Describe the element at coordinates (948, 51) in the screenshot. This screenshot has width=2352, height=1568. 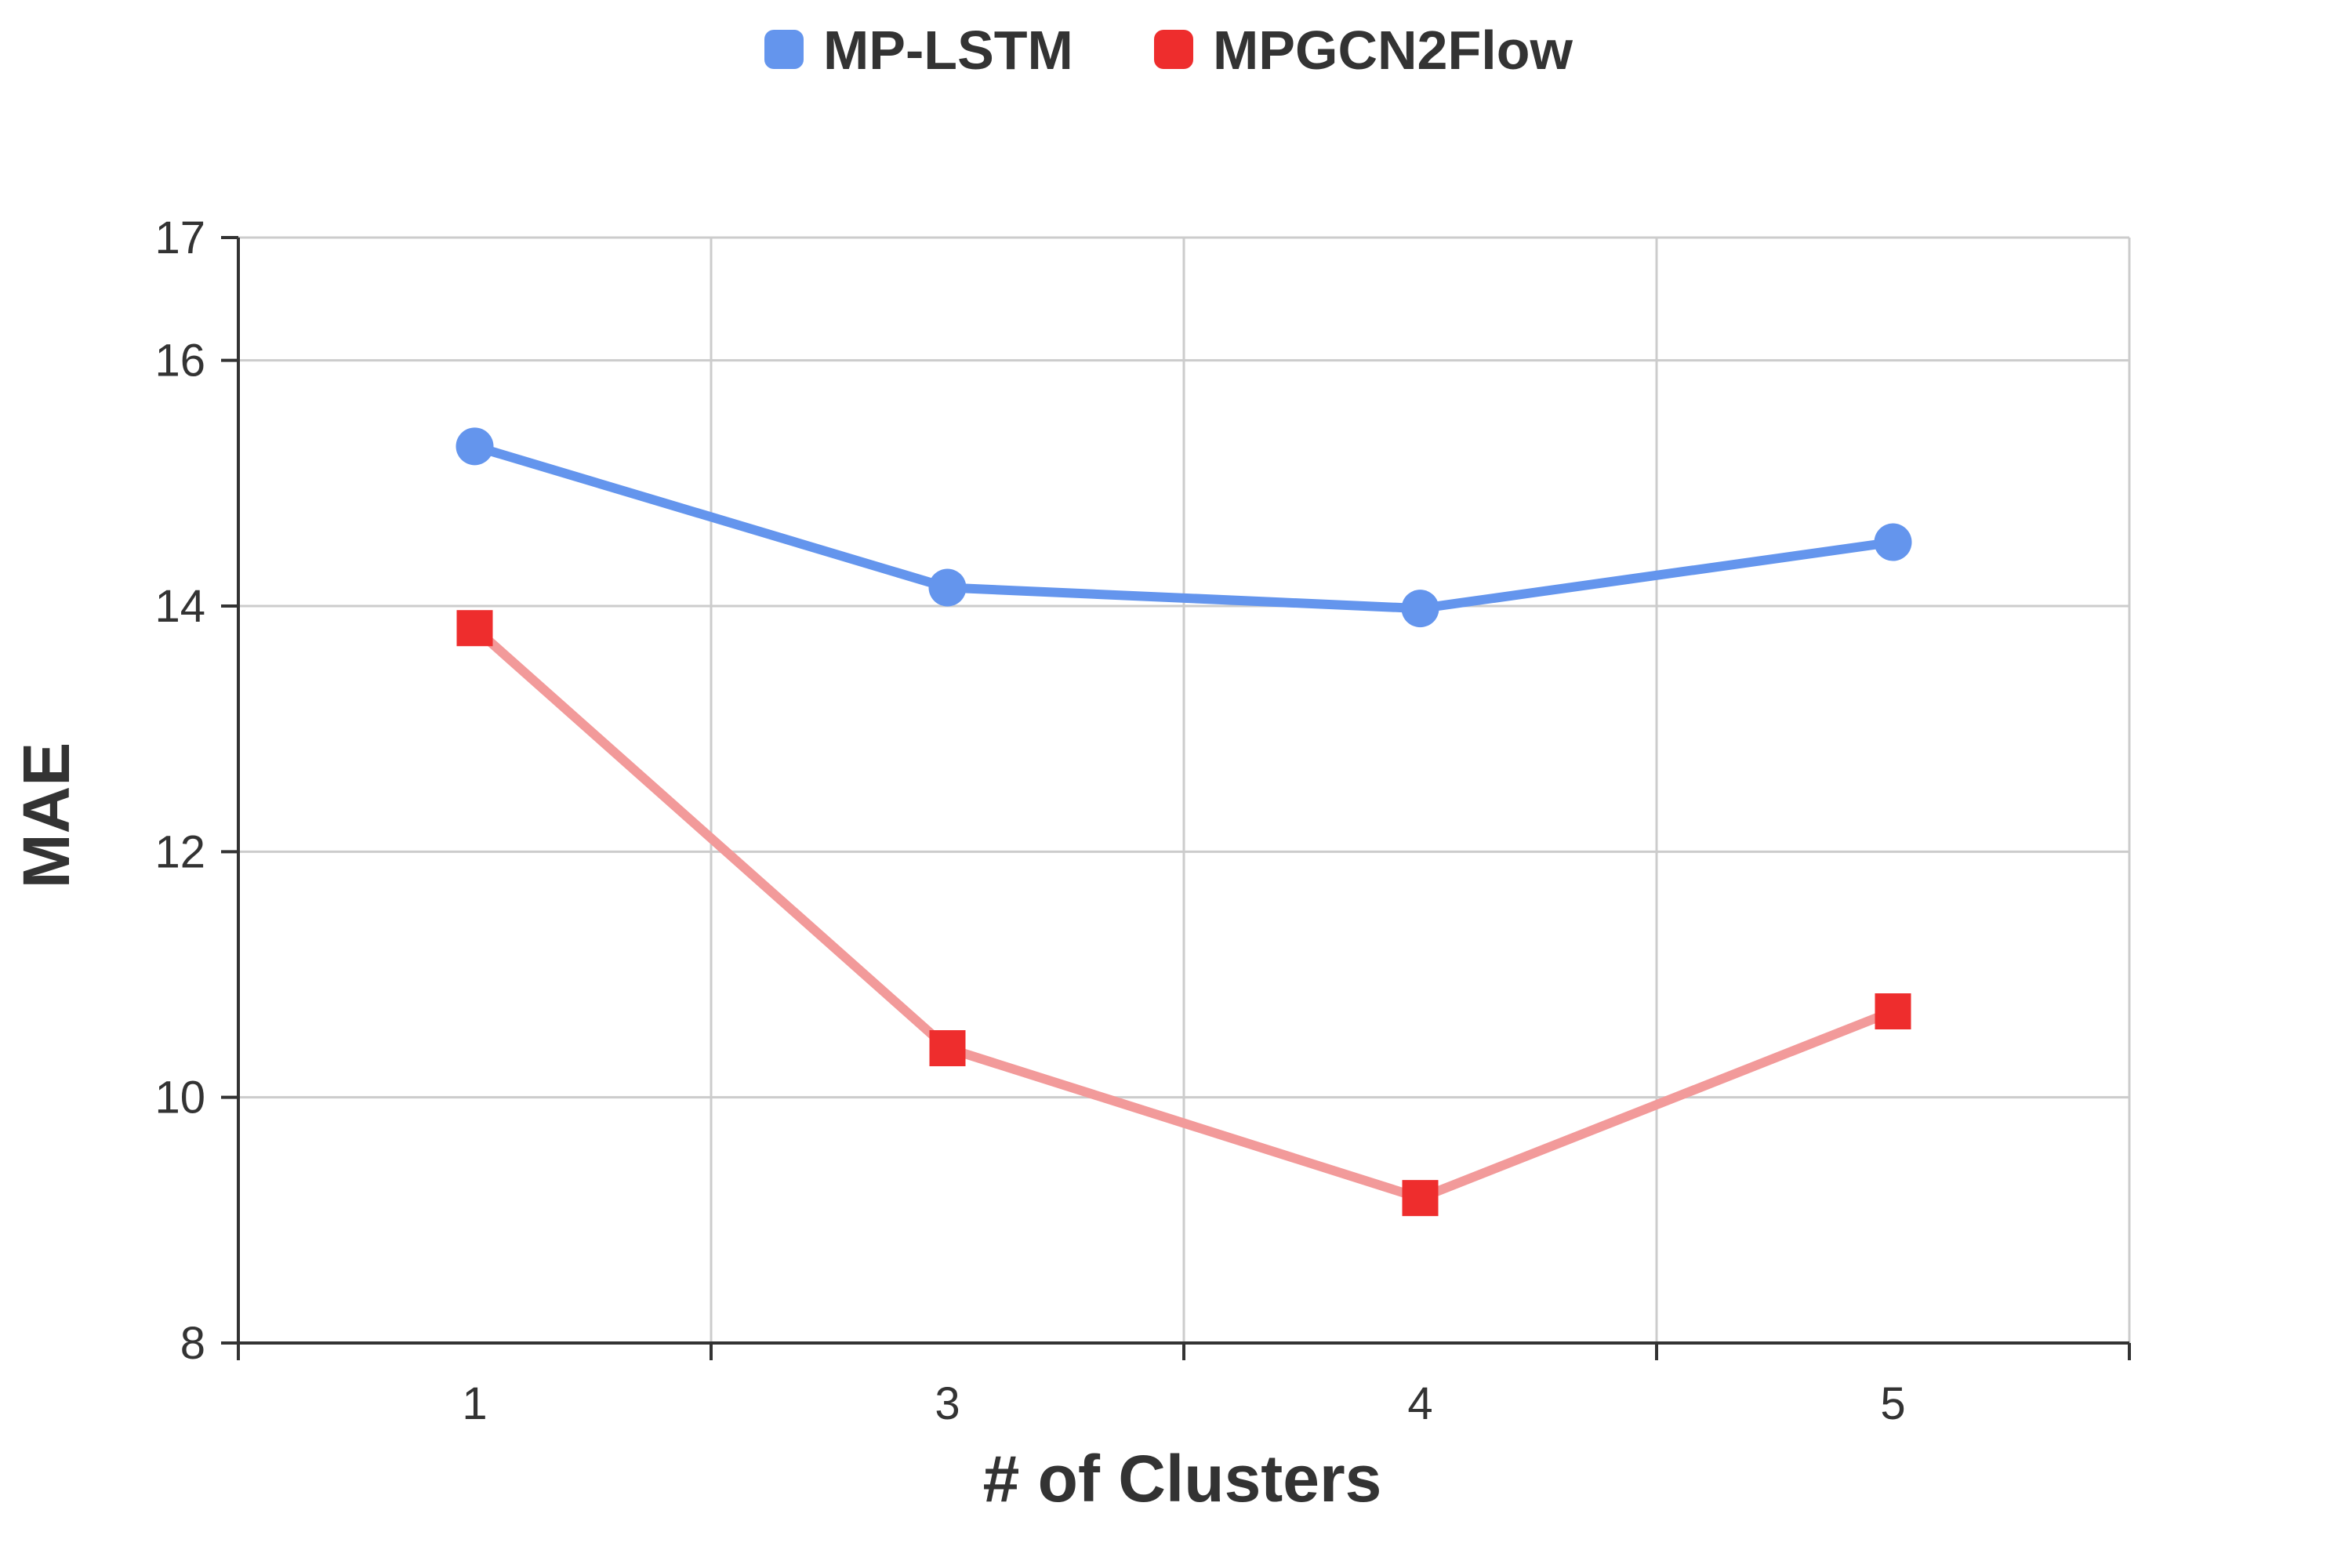
I see `legend-label-mp-lstm: MP-LSTM` at that location.